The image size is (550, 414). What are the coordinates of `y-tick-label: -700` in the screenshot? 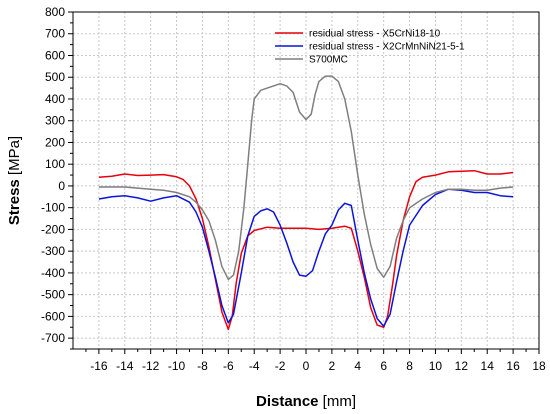 It's located at (53, 338).